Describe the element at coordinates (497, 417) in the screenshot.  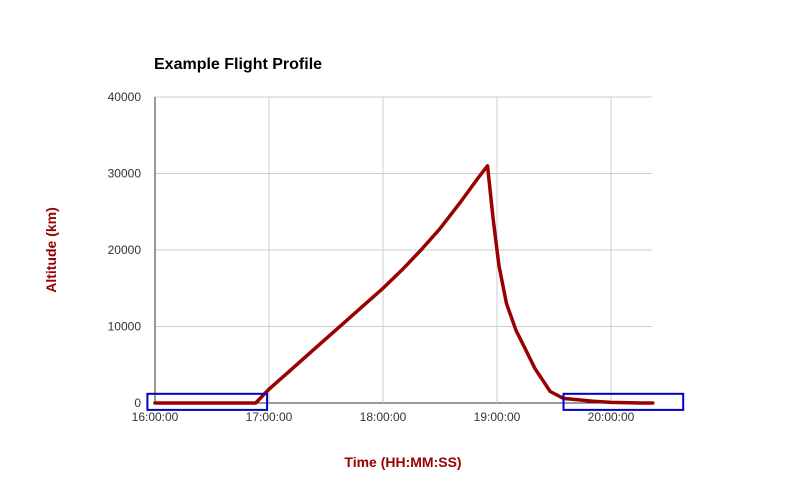
I see `x-tick-label: 19:00:00` at that location.